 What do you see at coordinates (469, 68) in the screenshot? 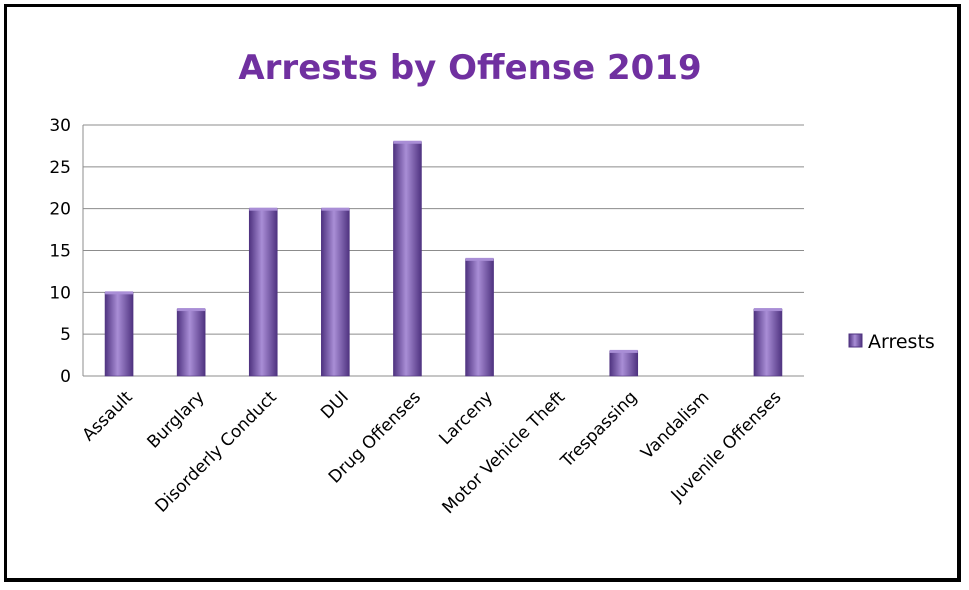
I see `chart-title: Arrests by Offense 2019` at bounding box center [469, 68].